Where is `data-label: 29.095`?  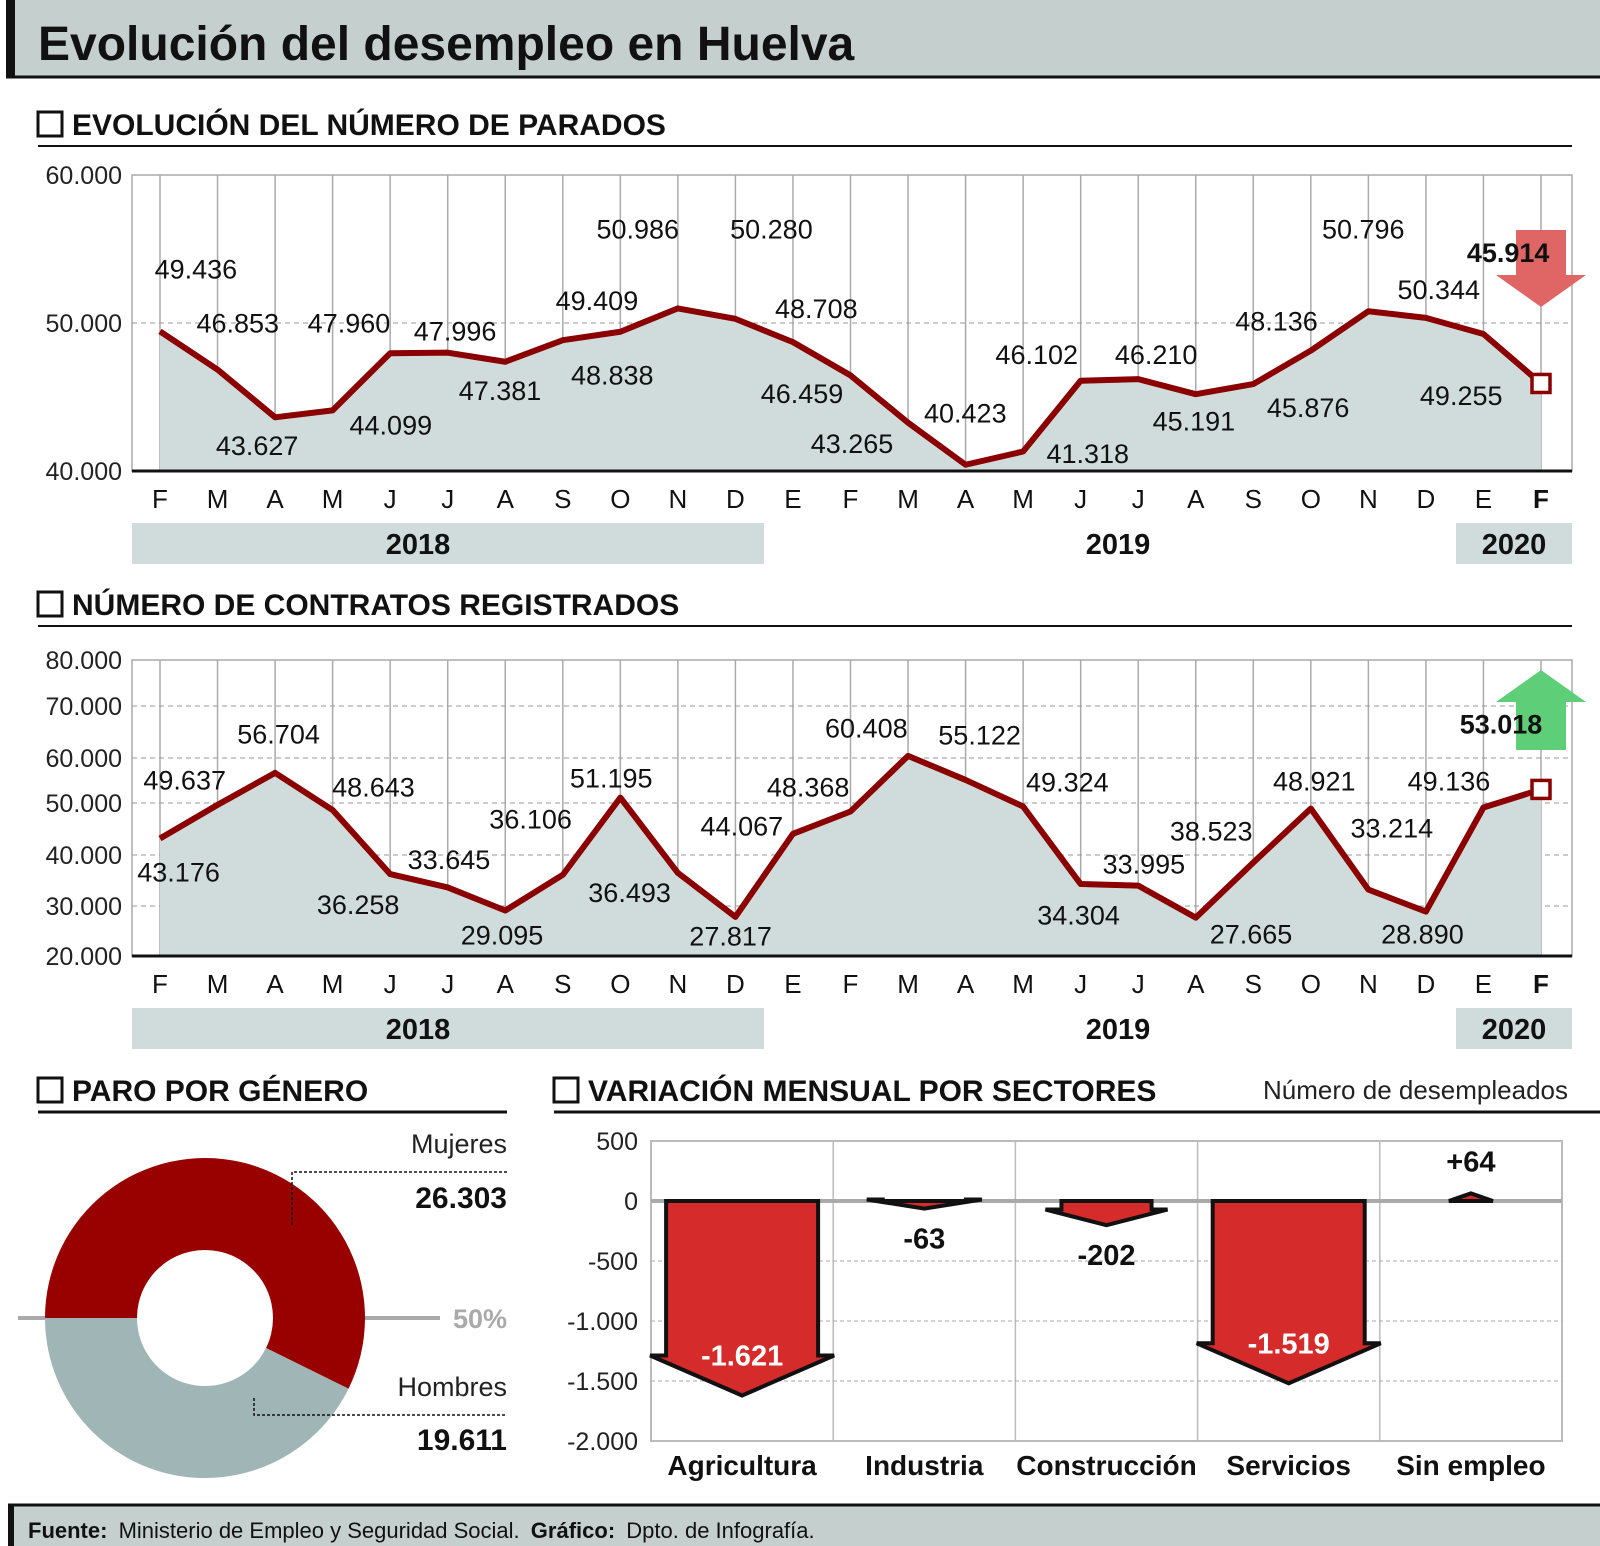 data-label: 29.095 is located at coordinates (502, 936).